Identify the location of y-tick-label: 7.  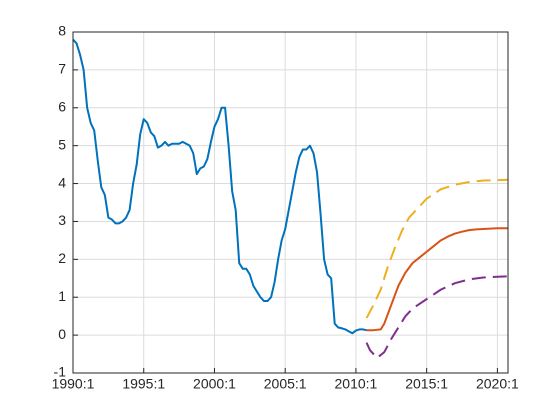
(62, 69).